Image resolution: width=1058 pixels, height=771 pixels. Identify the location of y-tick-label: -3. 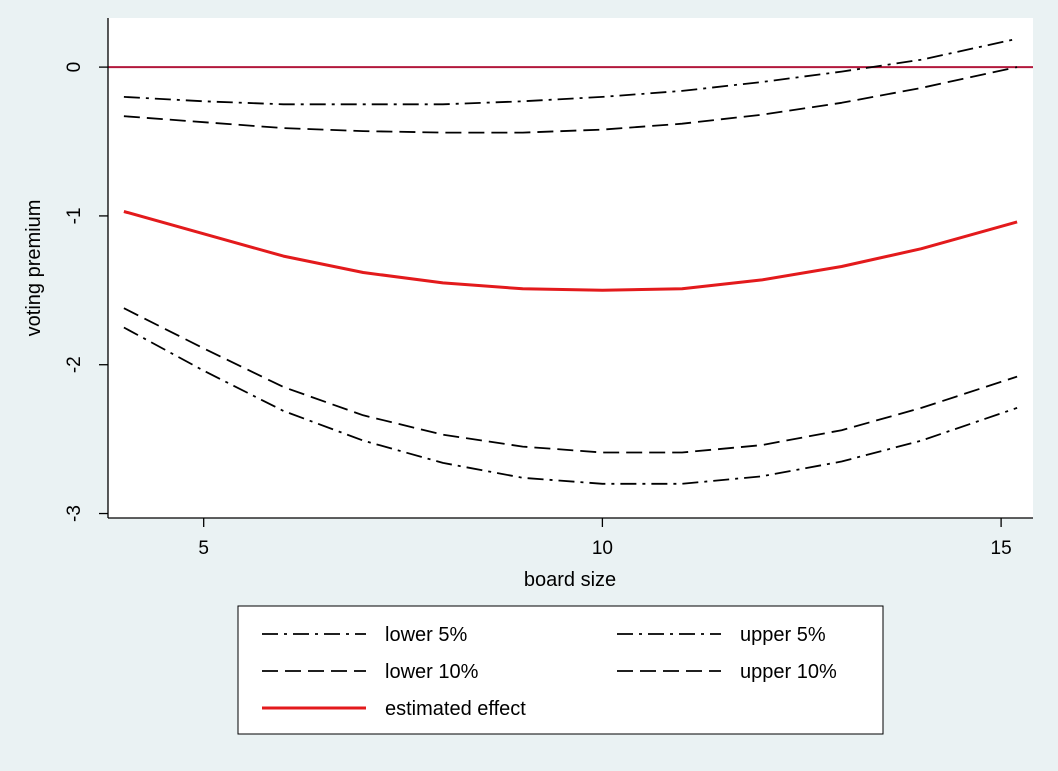
(74, 513).